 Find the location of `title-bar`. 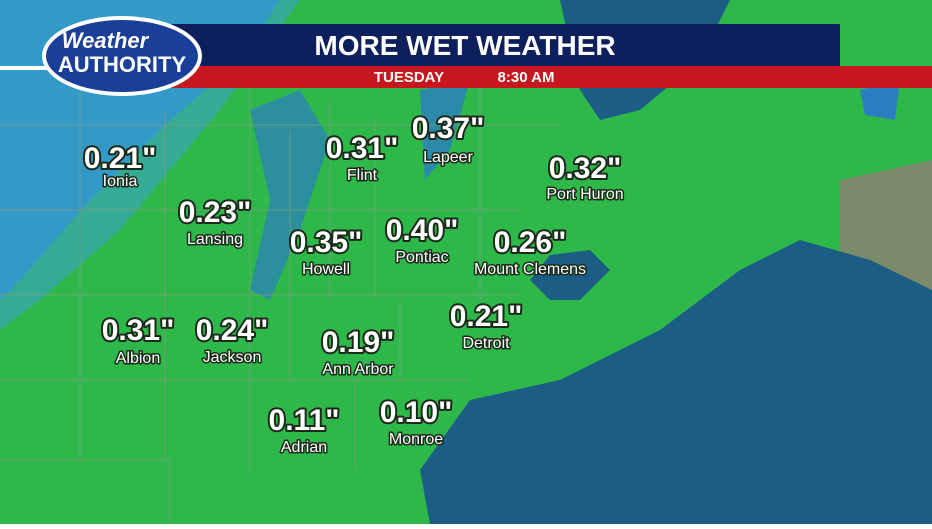

title-bar is located at coordinates (505, 45).